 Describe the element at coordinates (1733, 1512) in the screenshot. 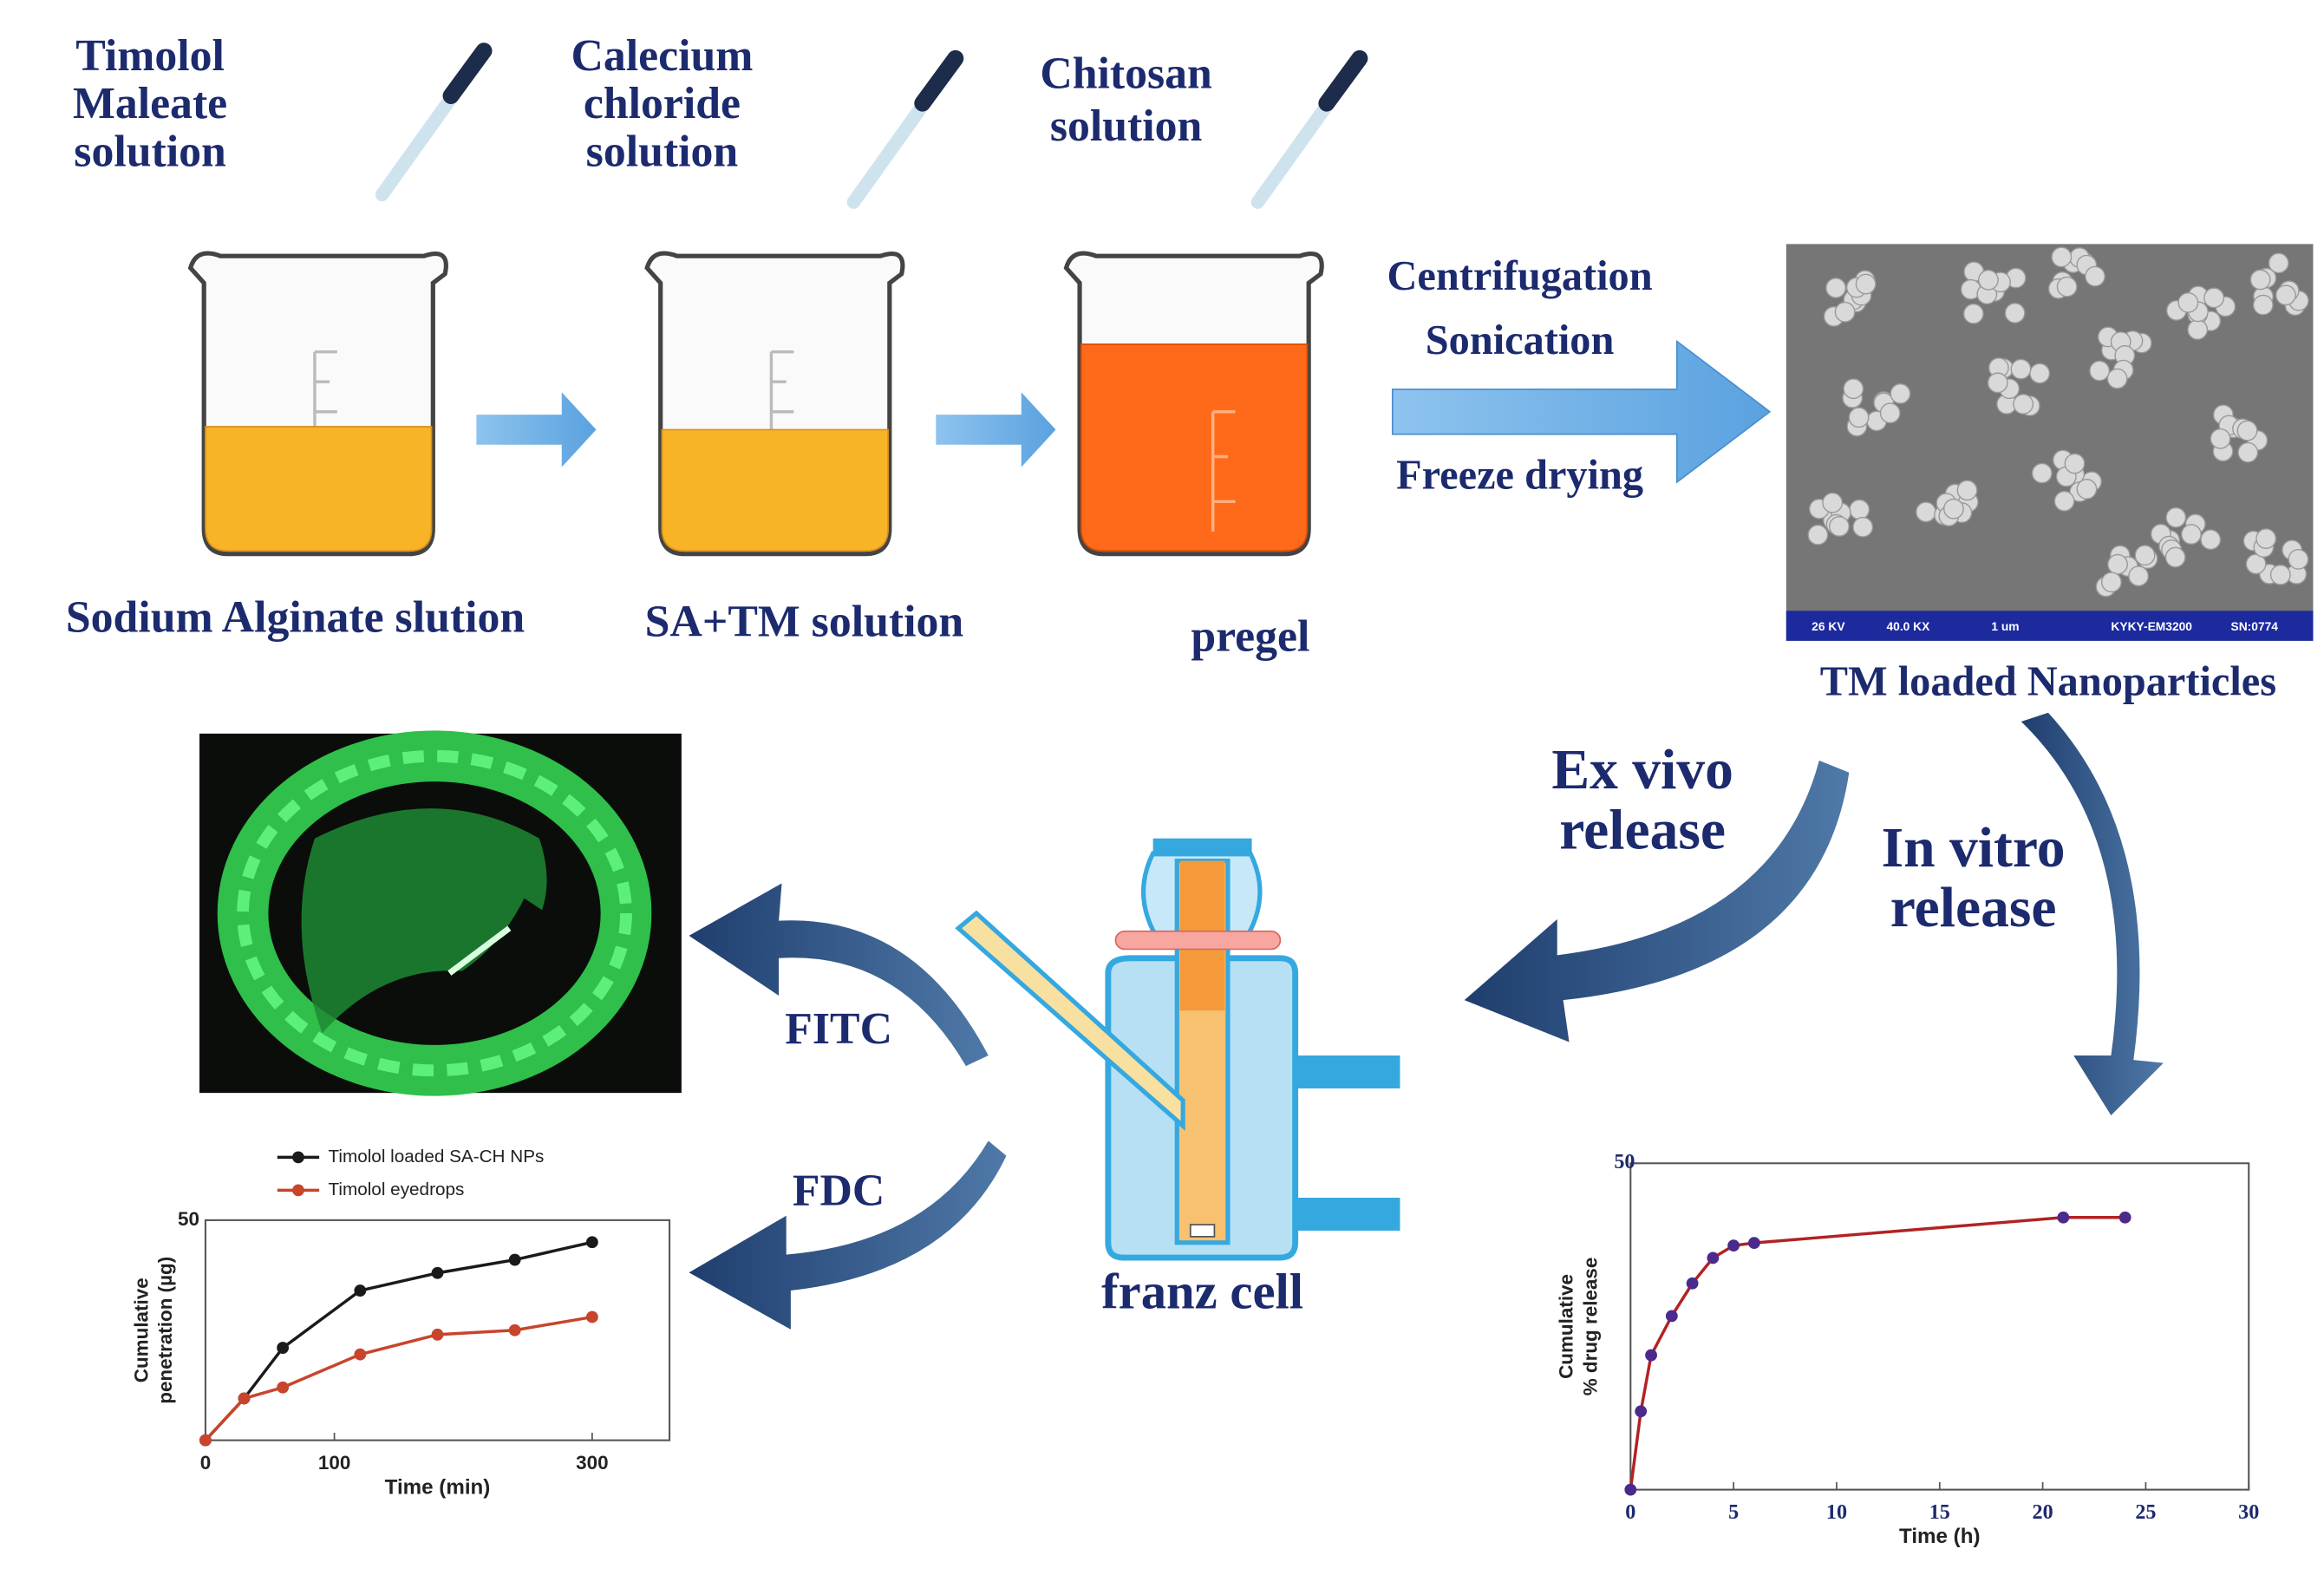

I see `x-tick-label: 5` at that location.